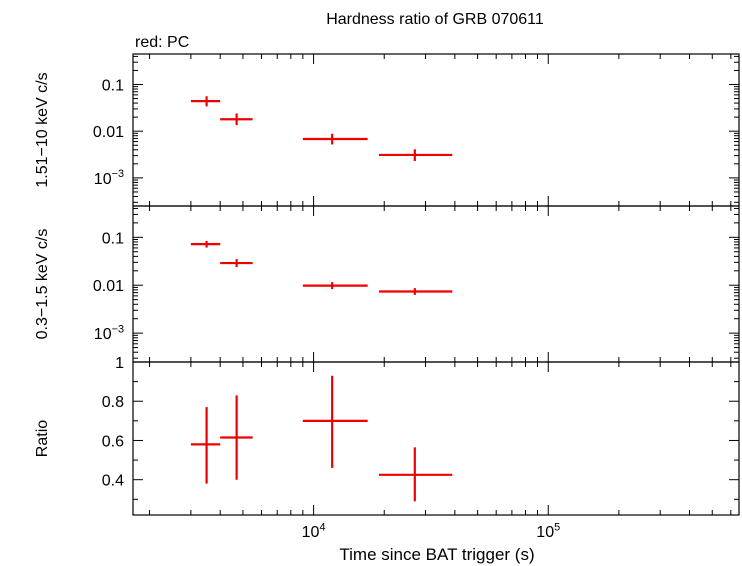  Describe the element at coordinates (436, 554) in the screenshot. I see `x-axis-label: Time since BAT trigger (s)` at that location.